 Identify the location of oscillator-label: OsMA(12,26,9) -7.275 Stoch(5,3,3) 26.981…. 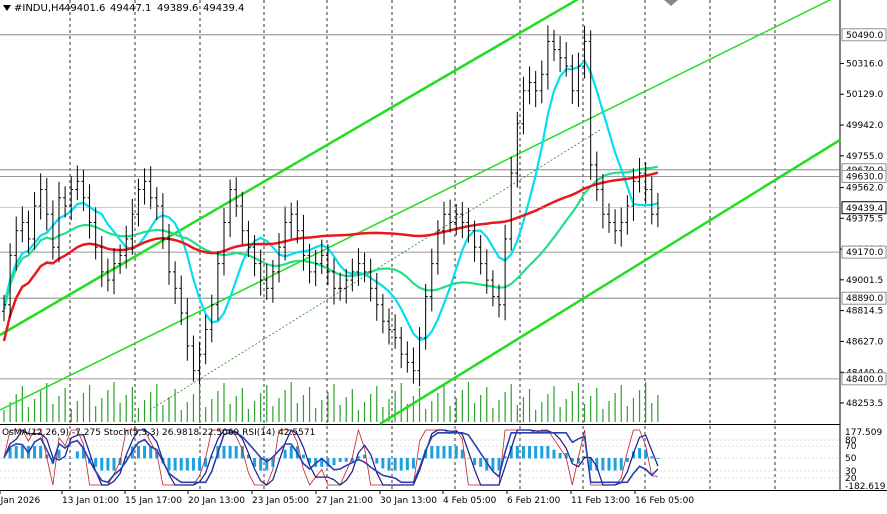
(158, 433).